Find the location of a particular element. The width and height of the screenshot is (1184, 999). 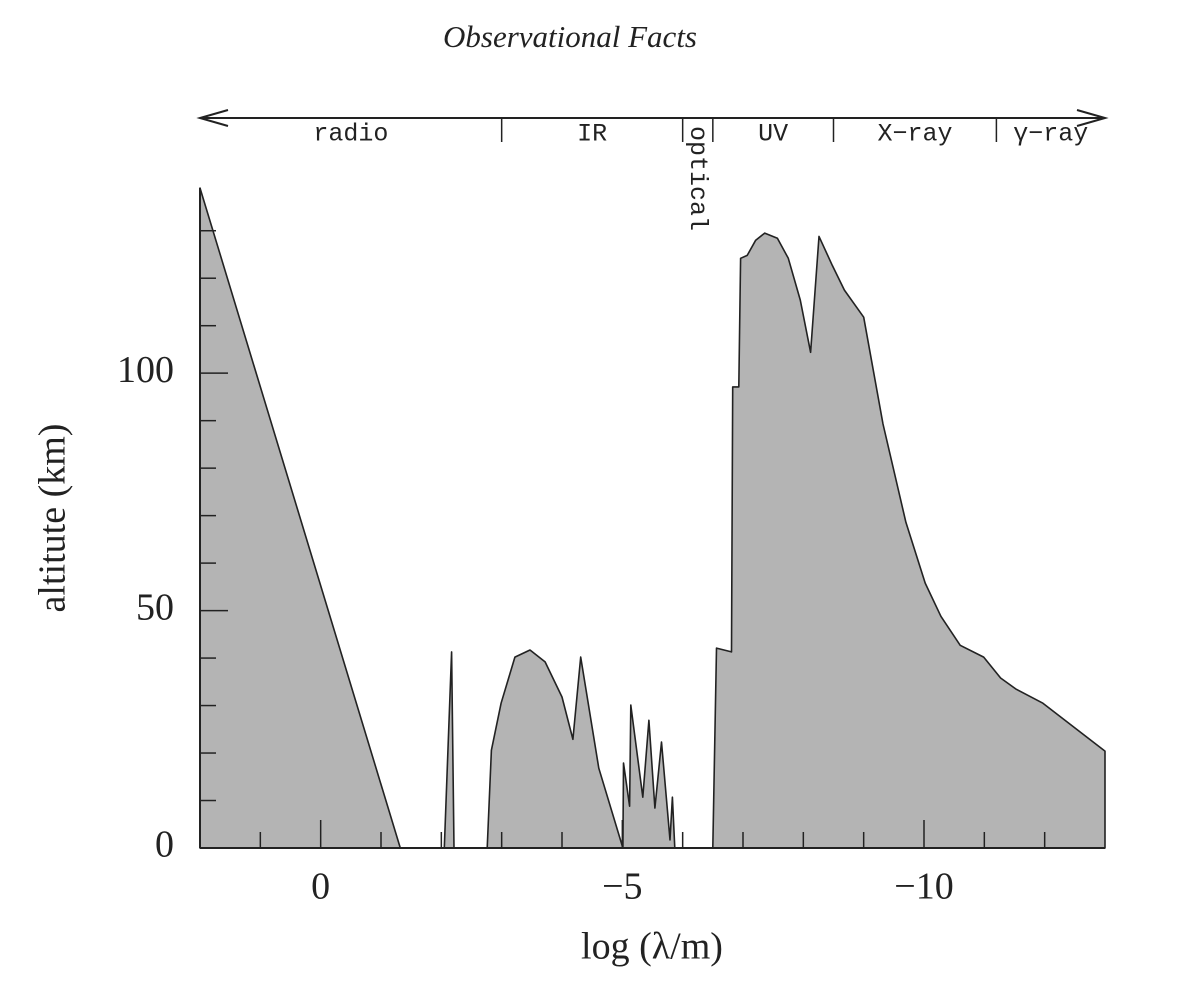

band-label: X−ray is located at coordinates (914, 134).